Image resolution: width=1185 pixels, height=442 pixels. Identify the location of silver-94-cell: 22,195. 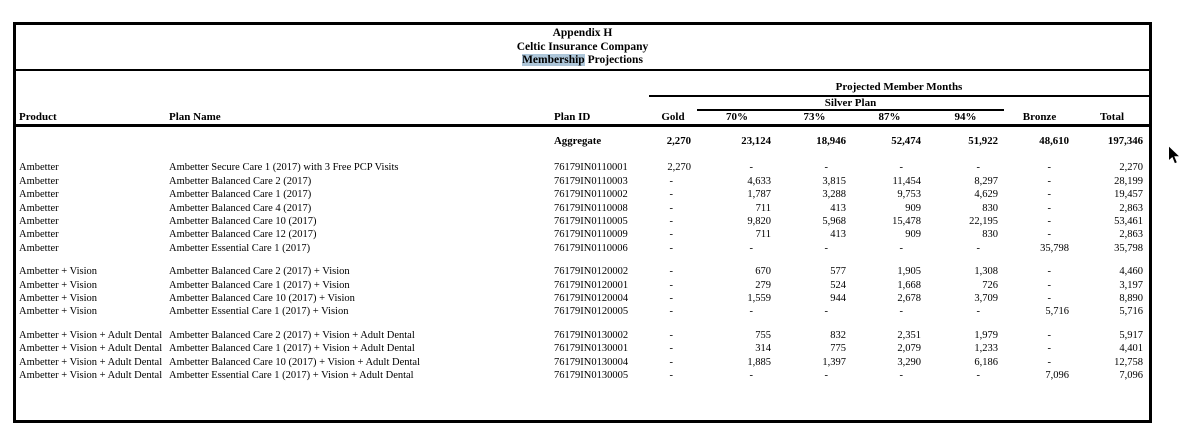
(983, 222).